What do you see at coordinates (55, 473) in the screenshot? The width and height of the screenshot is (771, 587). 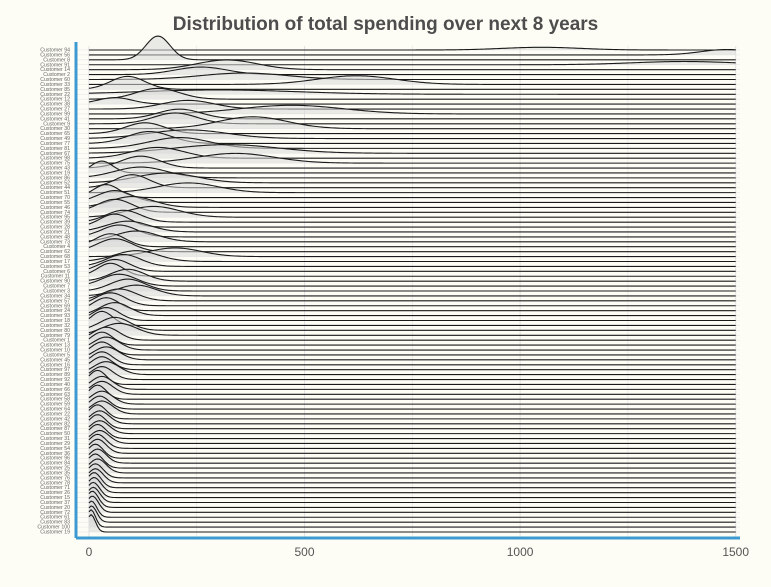 I see `y-tick-label: Customer 35` at bounding box center [55, 473].